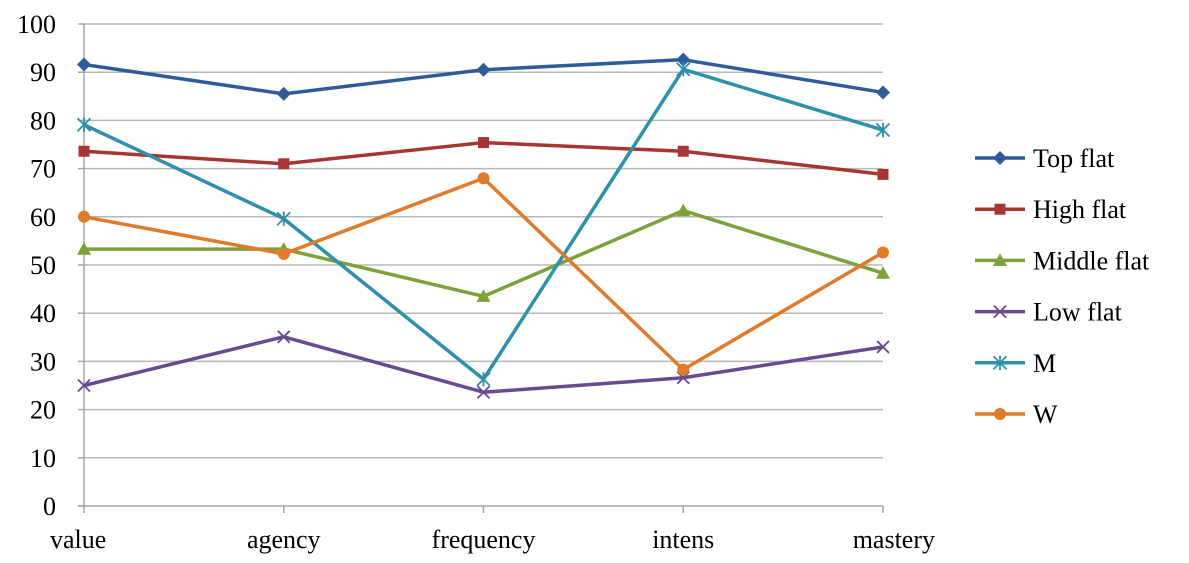  I want to click on legend-item: W, so click(1016, 414).